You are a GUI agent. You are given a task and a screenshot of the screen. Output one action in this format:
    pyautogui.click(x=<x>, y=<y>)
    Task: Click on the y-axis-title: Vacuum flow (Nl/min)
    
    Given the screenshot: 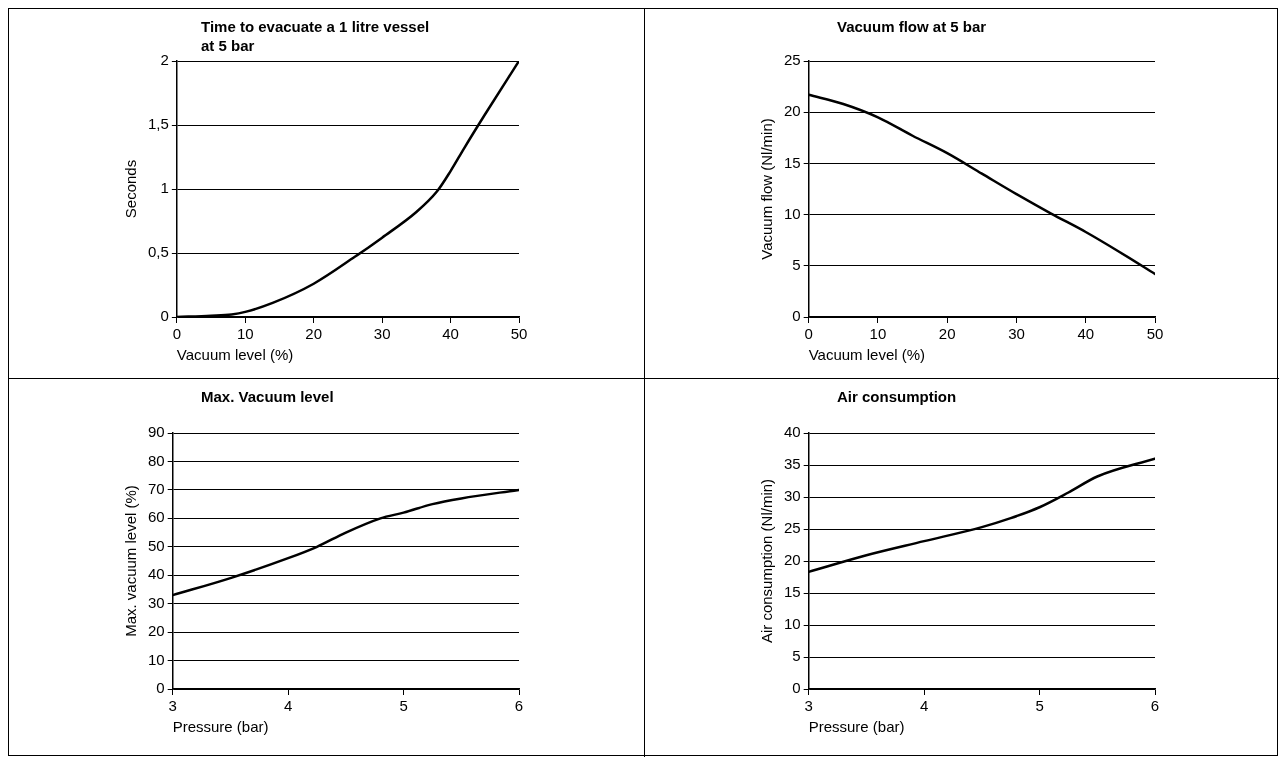 What is the action you would take?
    pyautogui.click(x=767, y=189)
    